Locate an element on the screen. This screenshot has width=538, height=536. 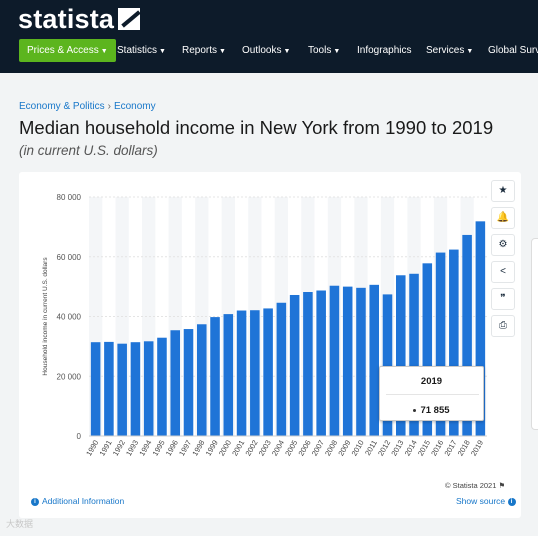
bar-1997 is located at coordinates (188, 382).